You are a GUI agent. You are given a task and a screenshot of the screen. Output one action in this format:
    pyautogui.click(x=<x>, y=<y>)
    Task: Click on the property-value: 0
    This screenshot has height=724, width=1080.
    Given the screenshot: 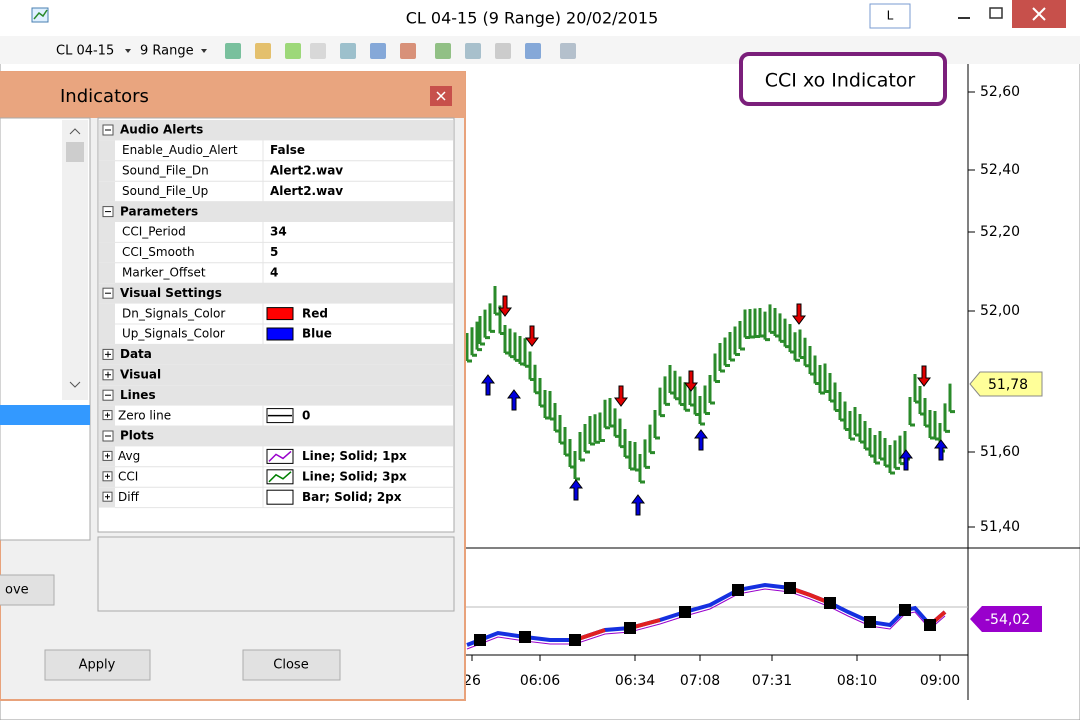 What is the action you would take?
    pyautogui.click(x=306, y=415)
    